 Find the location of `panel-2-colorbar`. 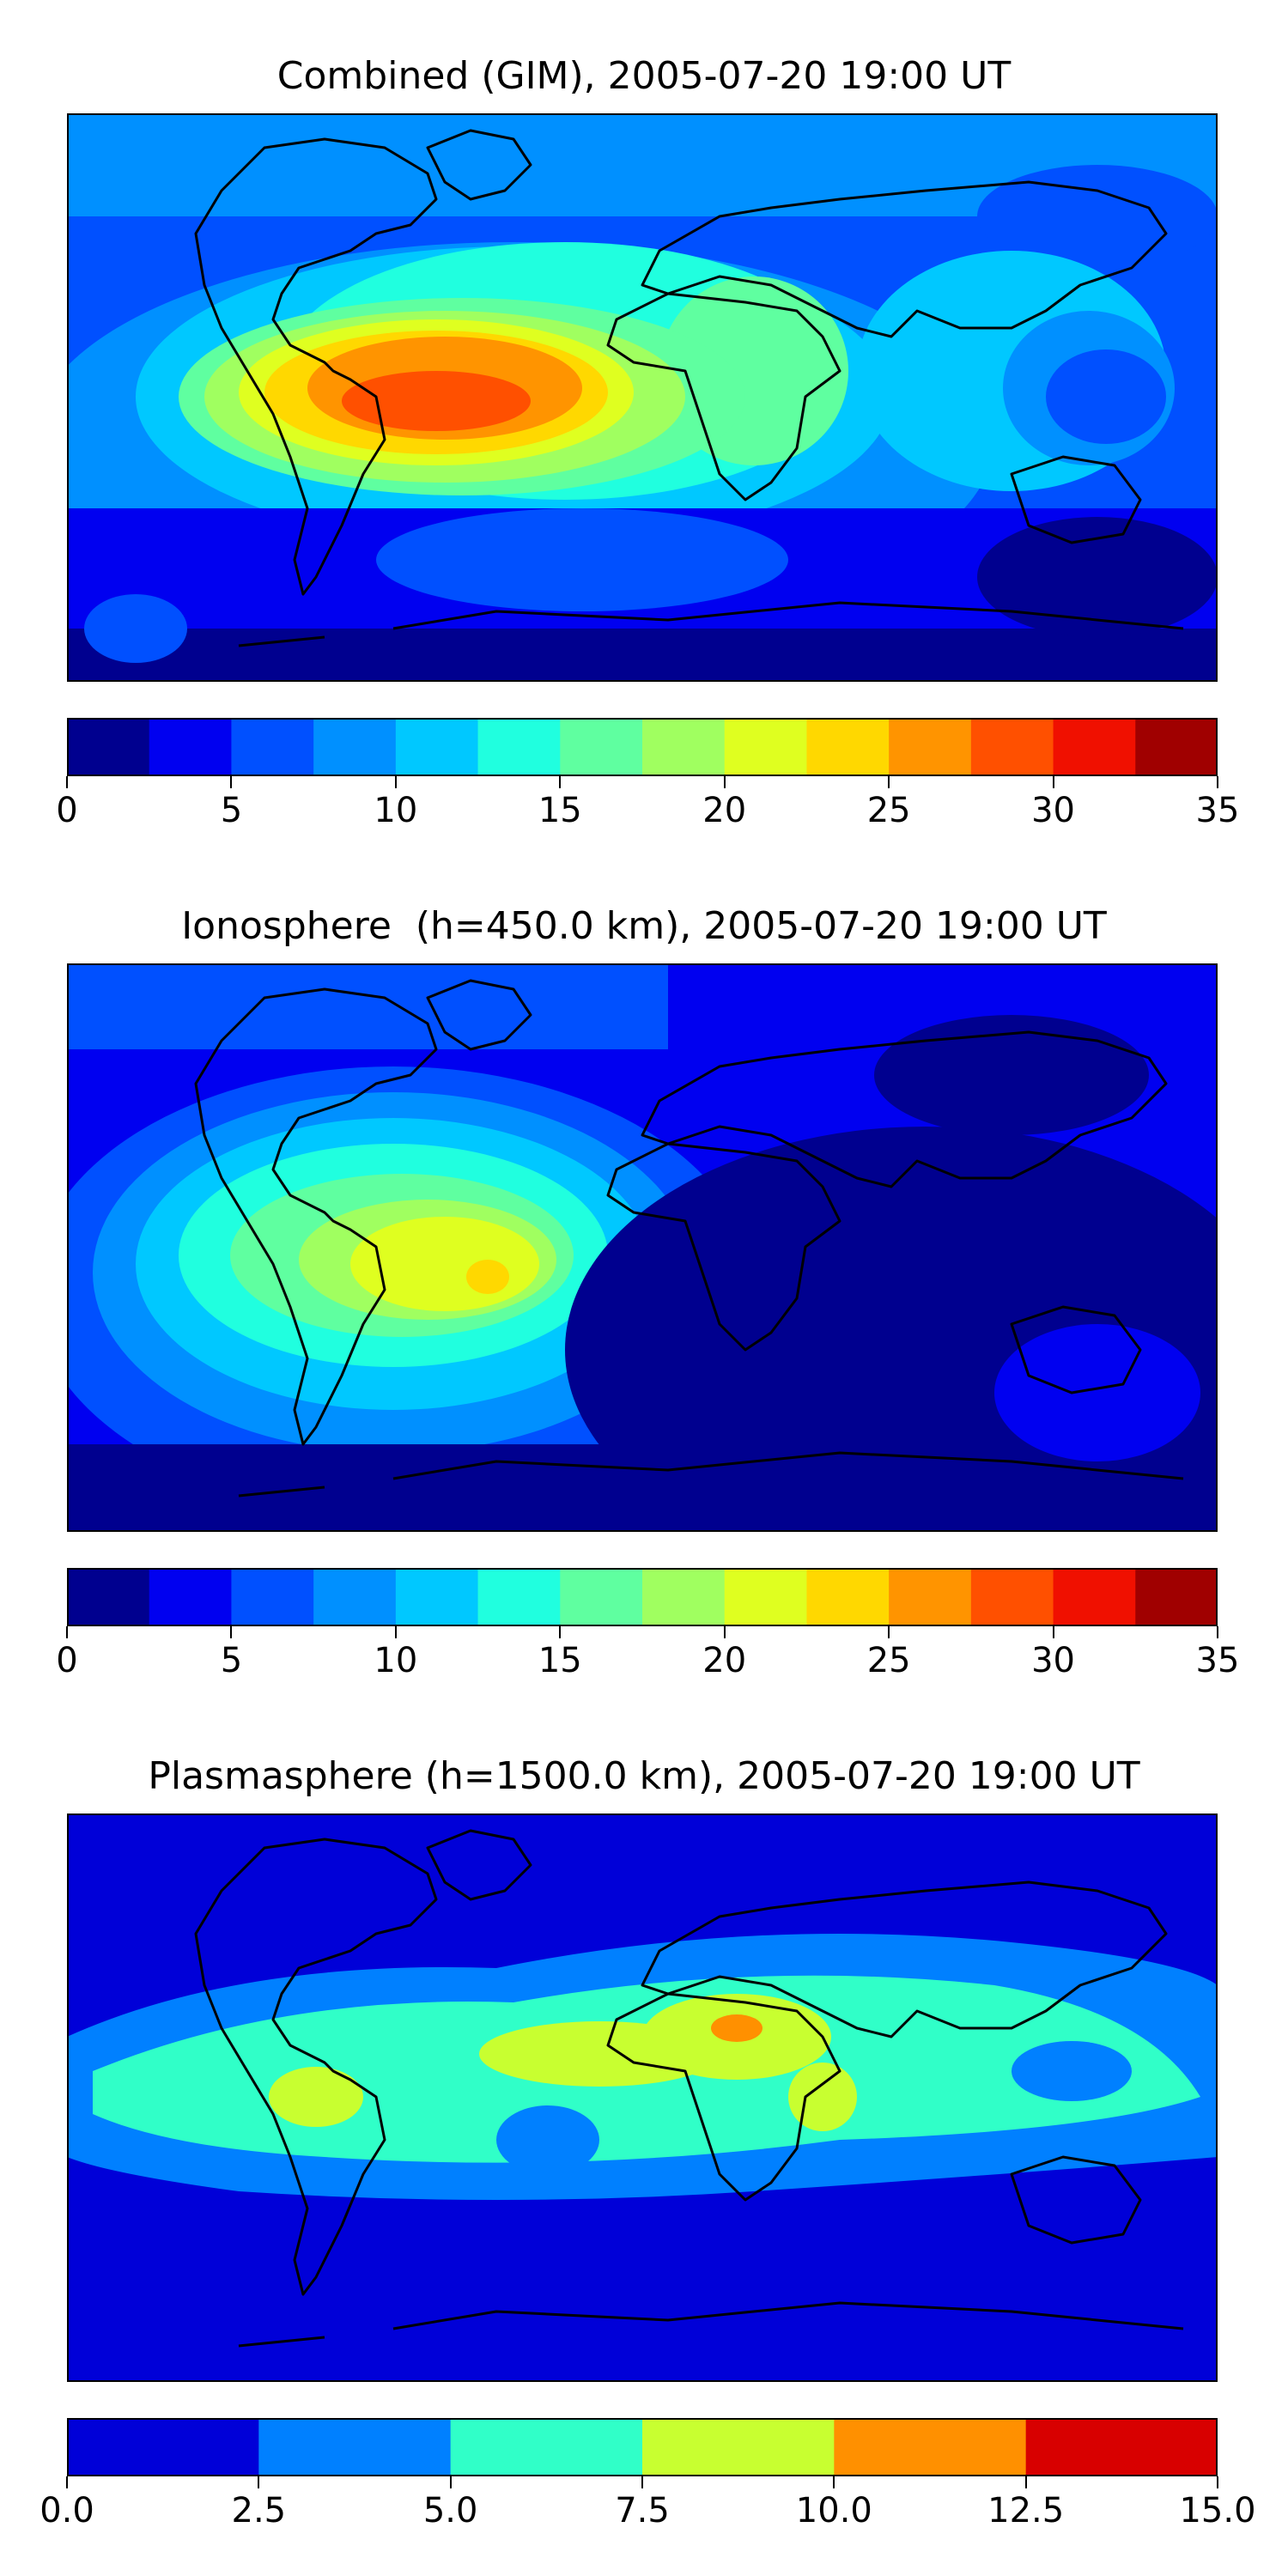

panel-2-colorbar is located at coordinates (642, 1597).